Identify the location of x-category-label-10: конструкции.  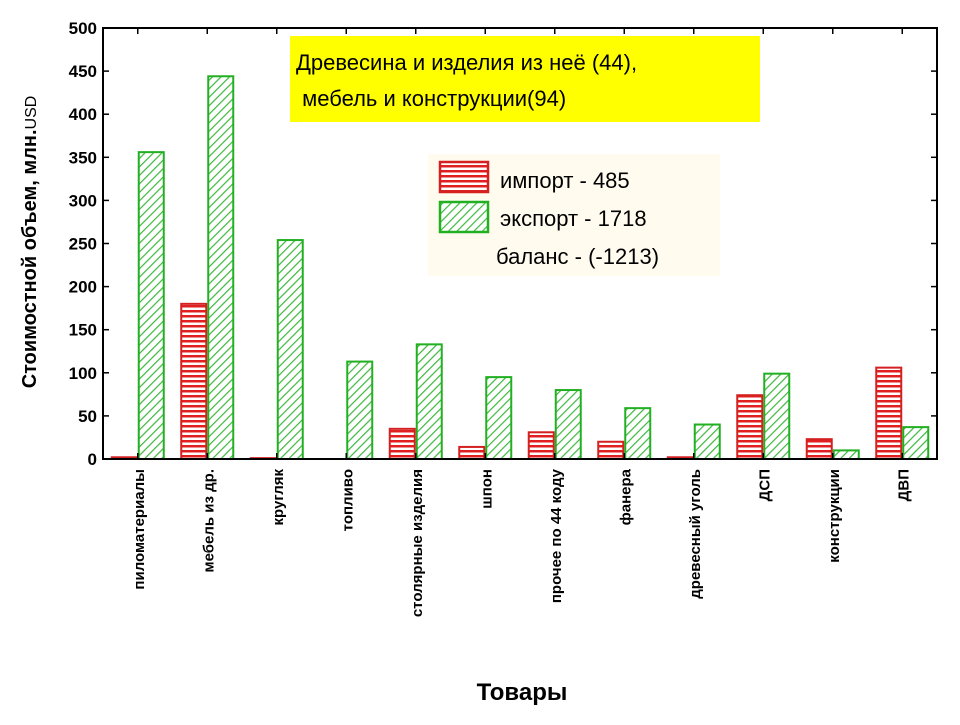
(834, 516).